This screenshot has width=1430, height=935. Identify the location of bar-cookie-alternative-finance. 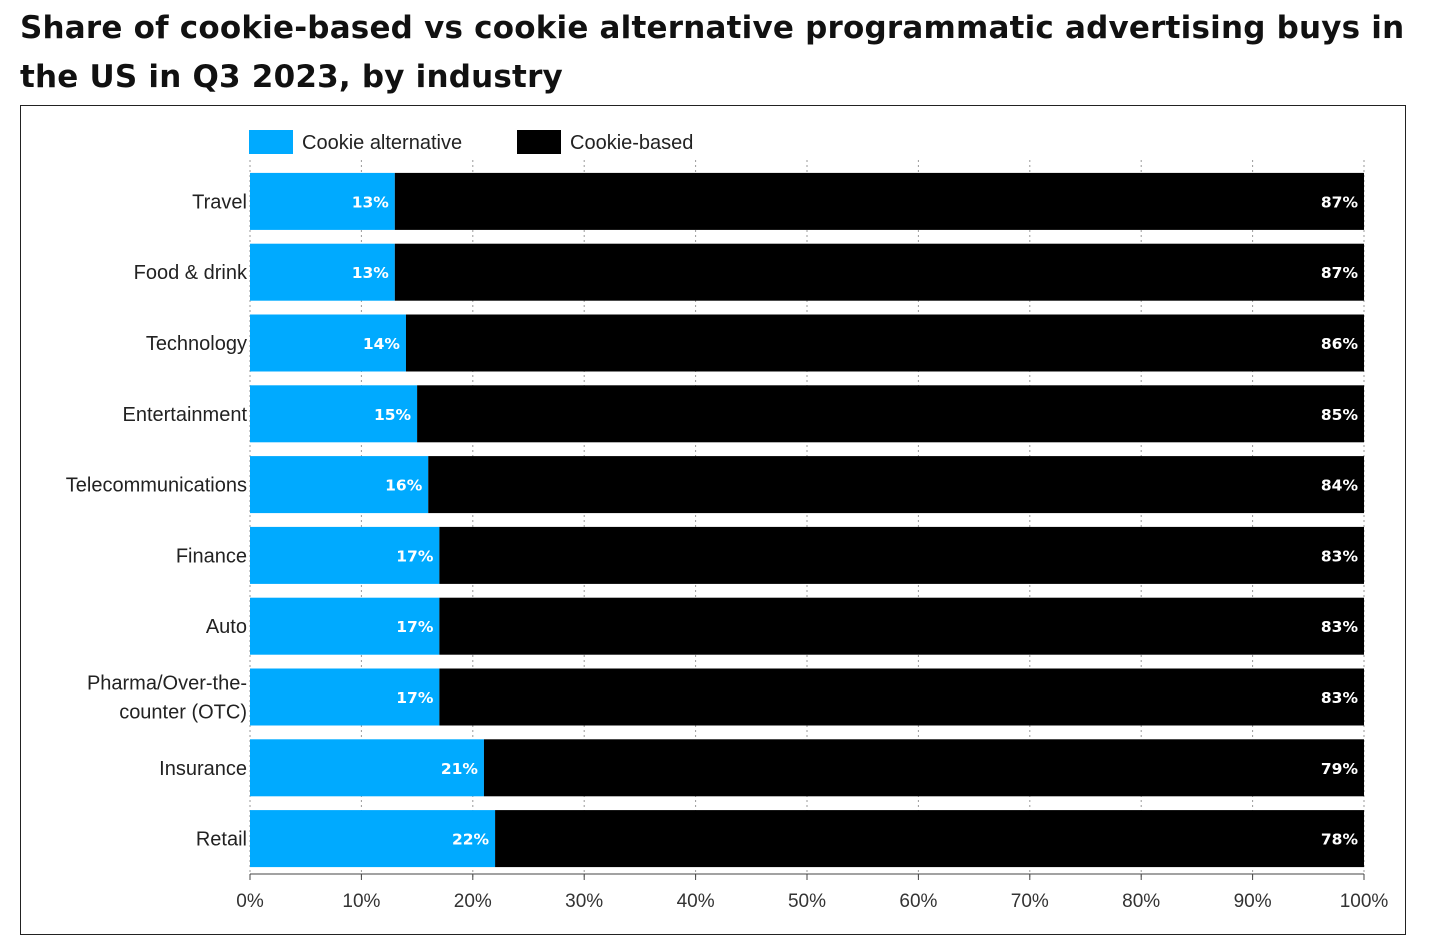
(345, 555).